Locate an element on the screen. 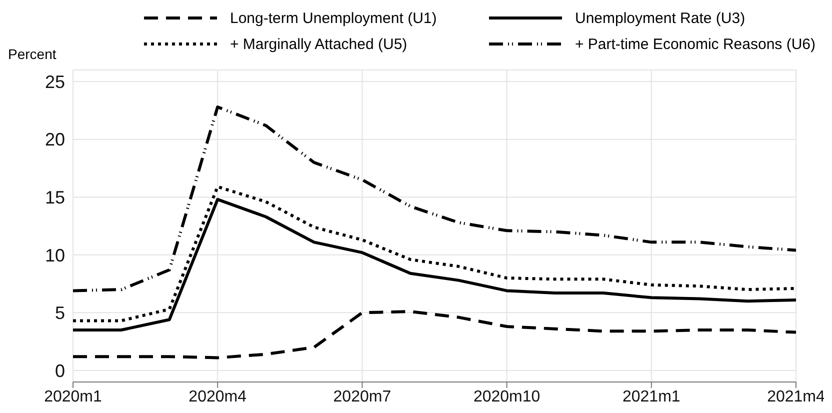  y-tick-label: 0 is located at coordinates (59, 370).